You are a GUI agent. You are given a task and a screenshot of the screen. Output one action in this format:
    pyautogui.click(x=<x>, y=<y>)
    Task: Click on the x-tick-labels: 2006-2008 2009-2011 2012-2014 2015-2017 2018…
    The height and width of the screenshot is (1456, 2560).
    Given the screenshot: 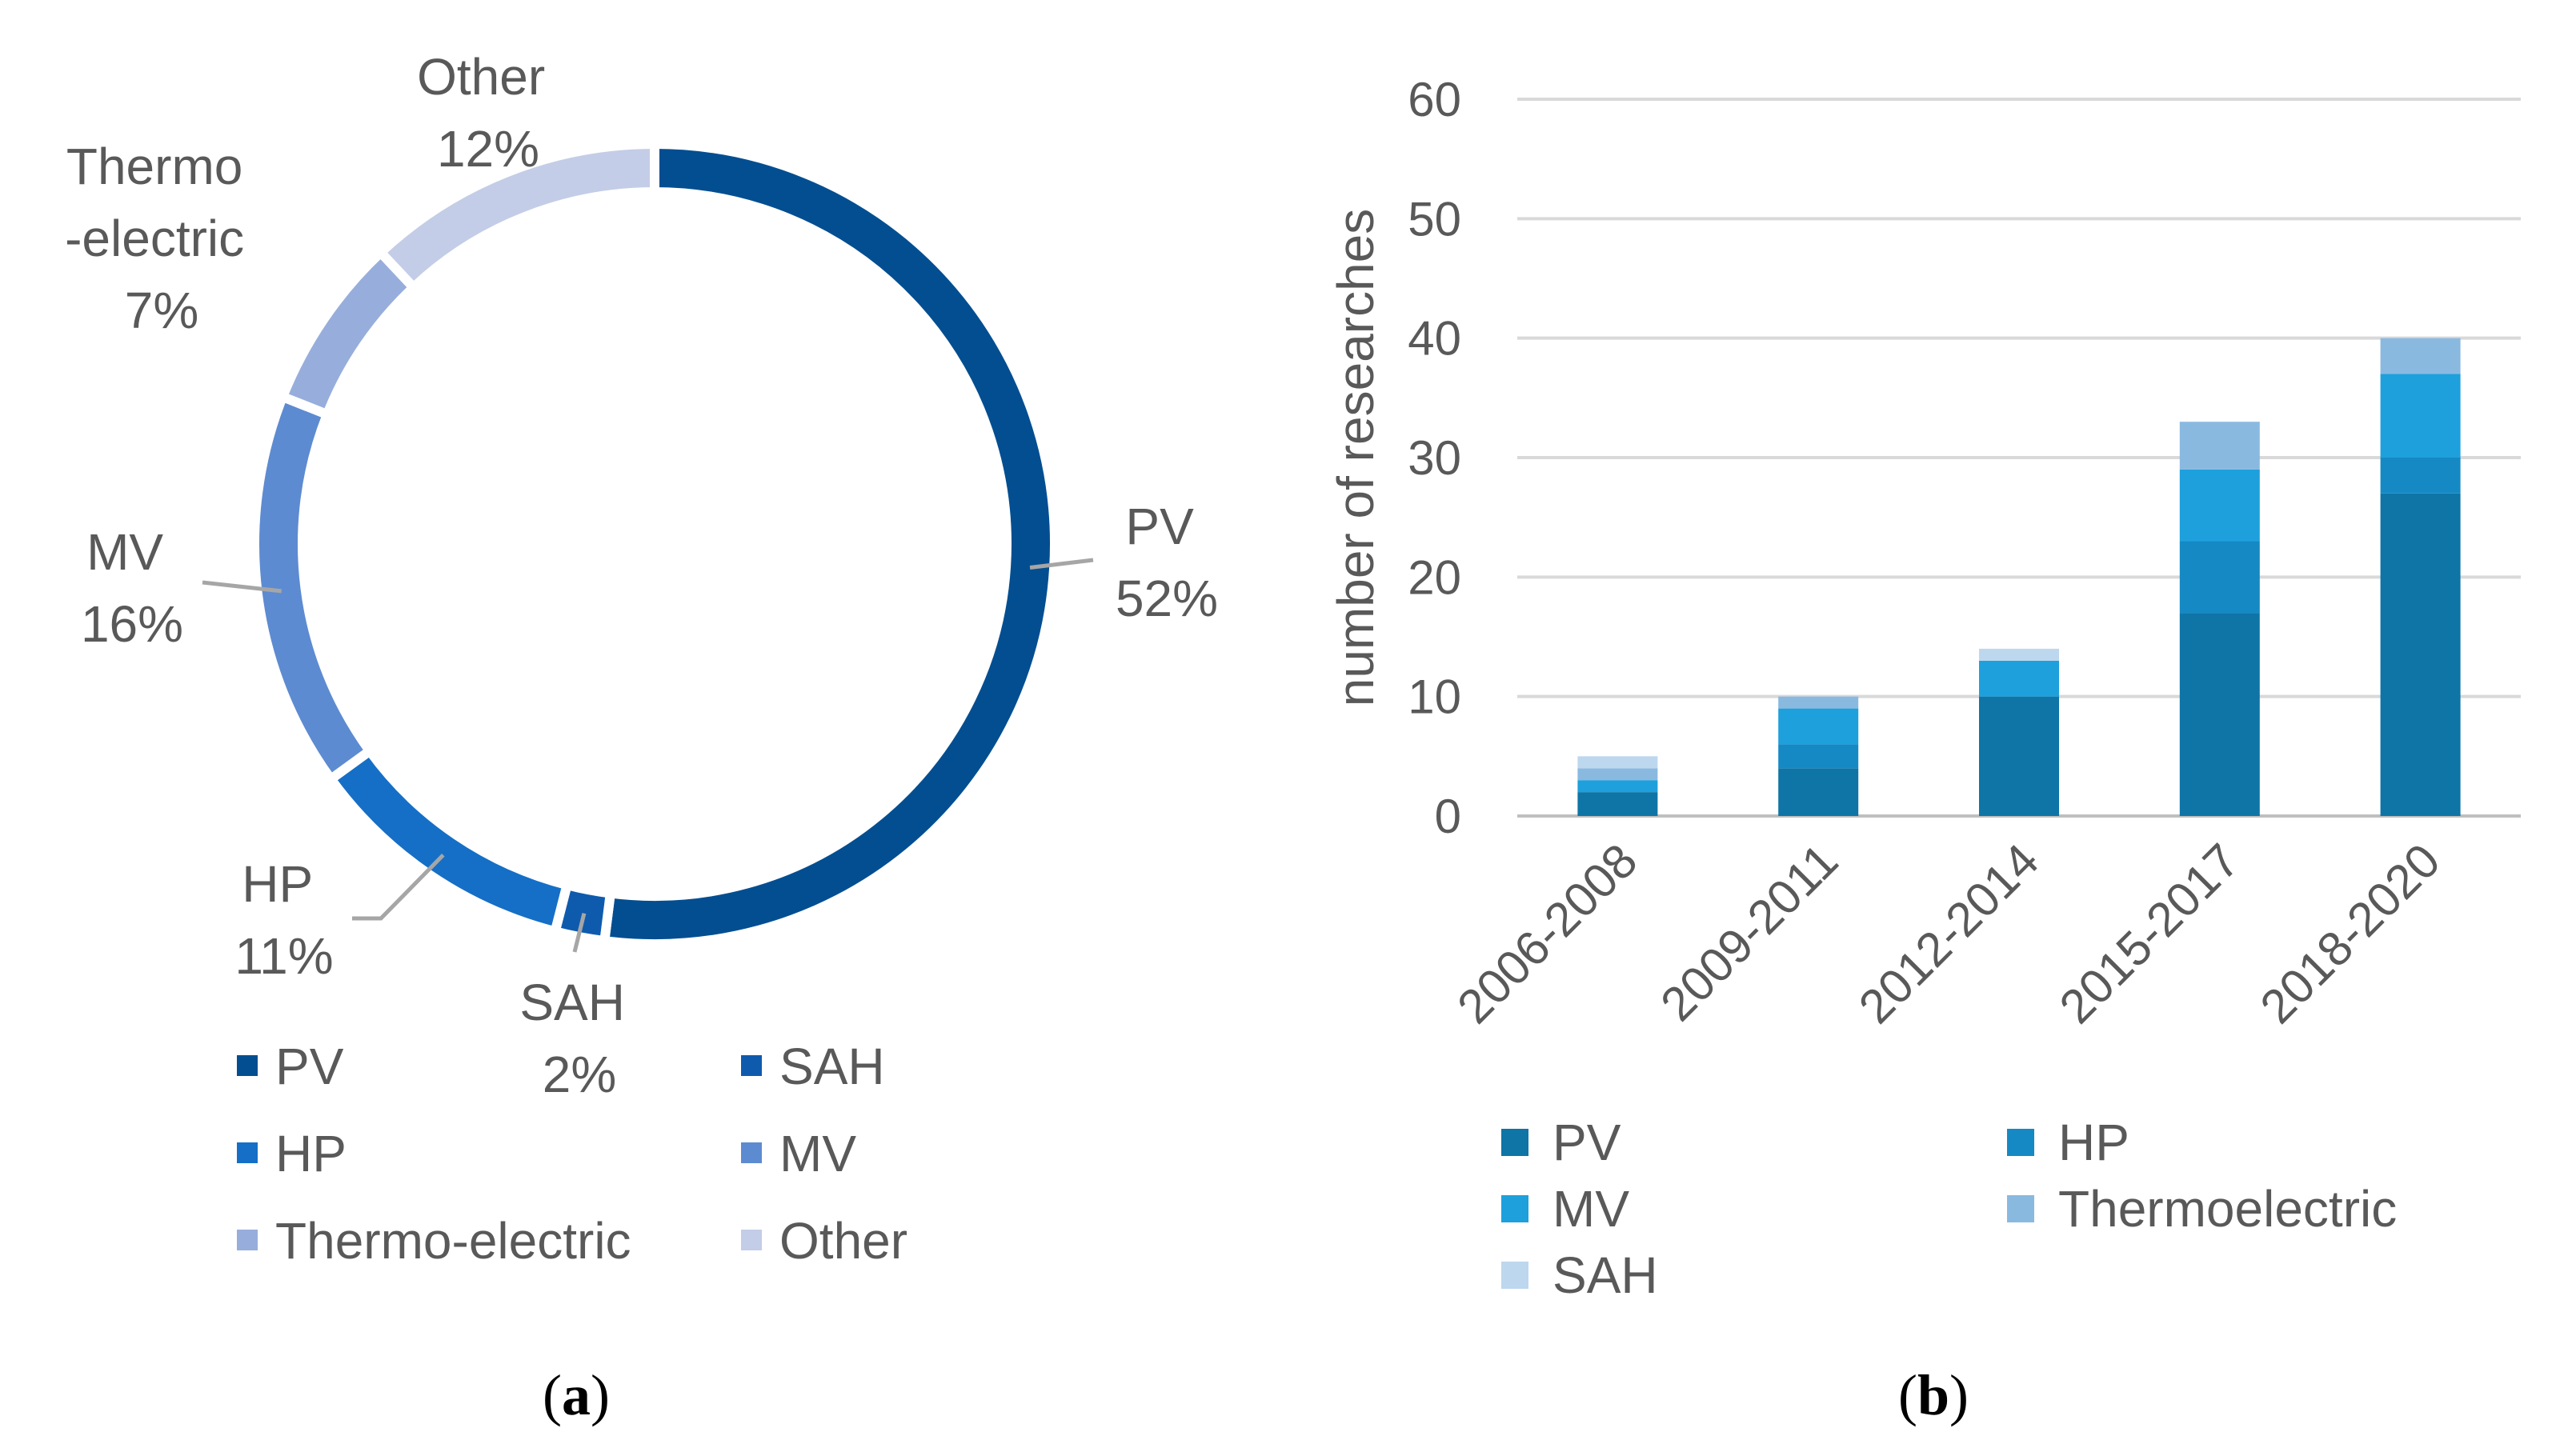 What is the action you would take?
    pyautogui.click(x=1948, y=934)
    